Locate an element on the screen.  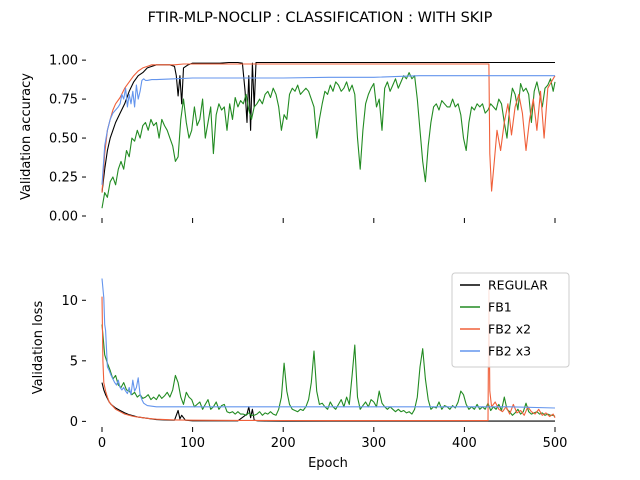
accuracy-y-tick-label: 0.50 is located at coordinates (63, 139).